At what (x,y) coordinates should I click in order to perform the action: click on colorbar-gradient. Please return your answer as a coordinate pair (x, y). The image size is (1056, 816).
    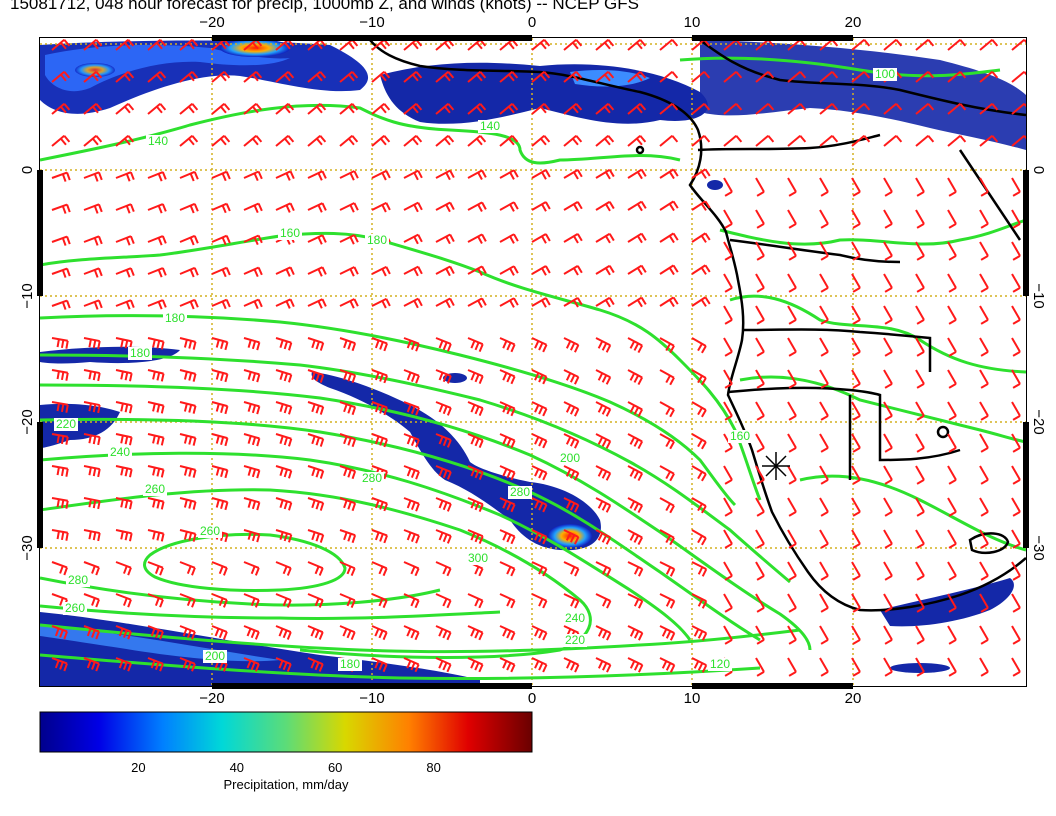
    Looking at the image, I should click on (286, 732).